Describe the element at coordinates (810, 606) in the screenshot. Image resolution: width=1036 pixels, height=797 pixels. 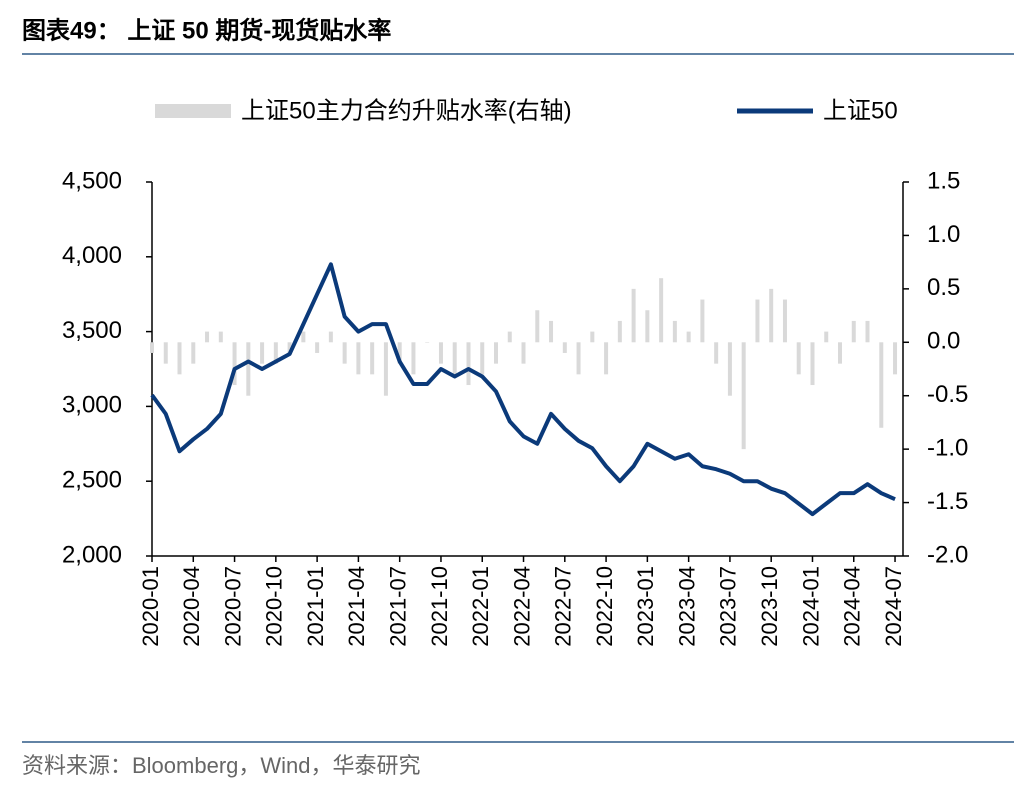
I see `x-tick-label: 2024-01` at that location.